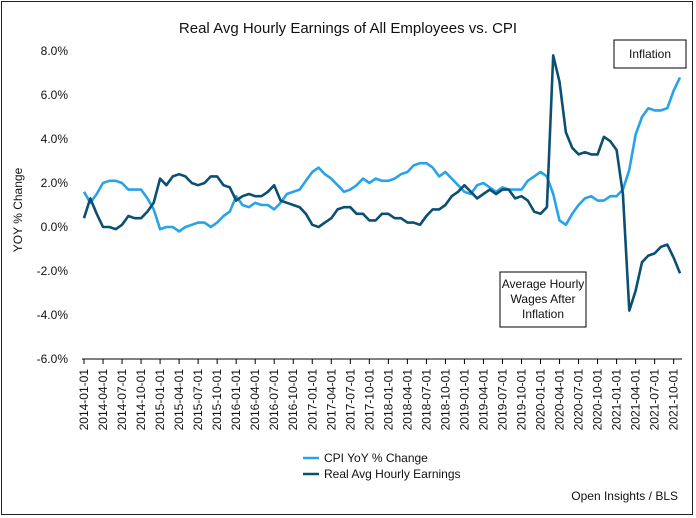  Describe the element at coordinates (179, 400) in the screenshot. I see `x-tick-label: 2015-04-01` at that location.